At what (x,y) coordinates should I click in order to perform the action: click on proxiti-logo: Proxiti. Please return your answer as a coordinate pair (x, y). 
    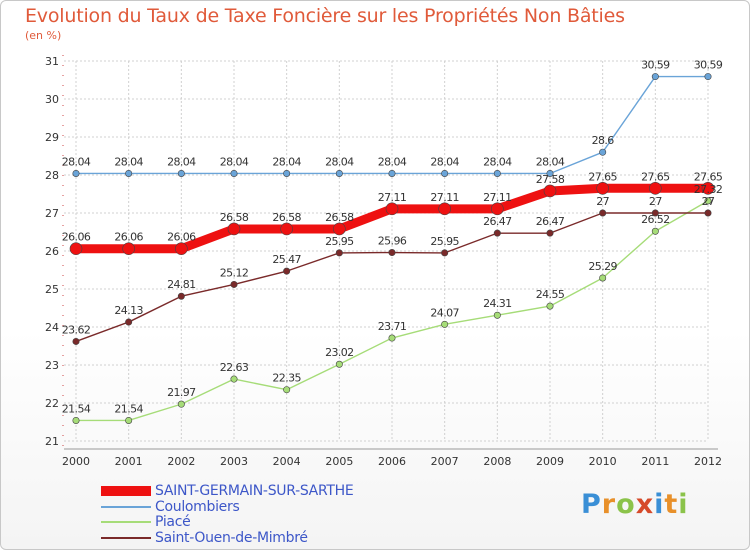
    Looking at the image, I should click on (635, 504).